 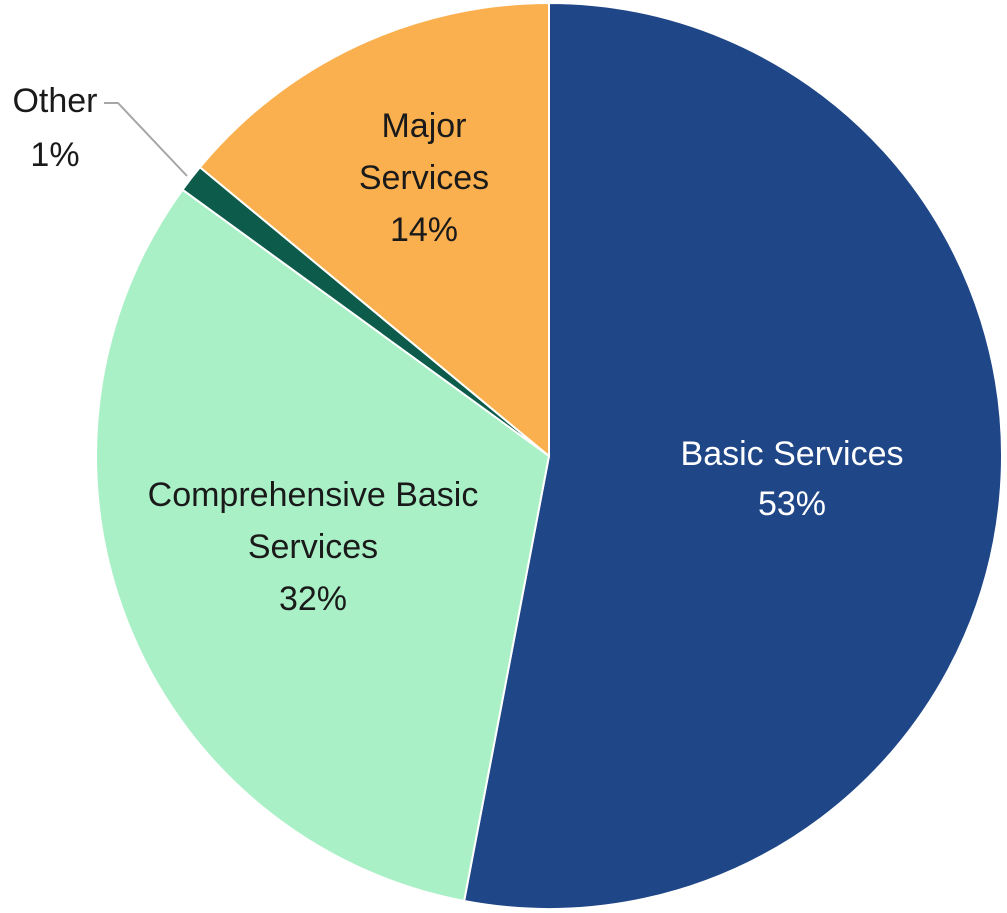 I want to click on data-label-basic-services: Basic Services 53%, so click(x=792, y=479).